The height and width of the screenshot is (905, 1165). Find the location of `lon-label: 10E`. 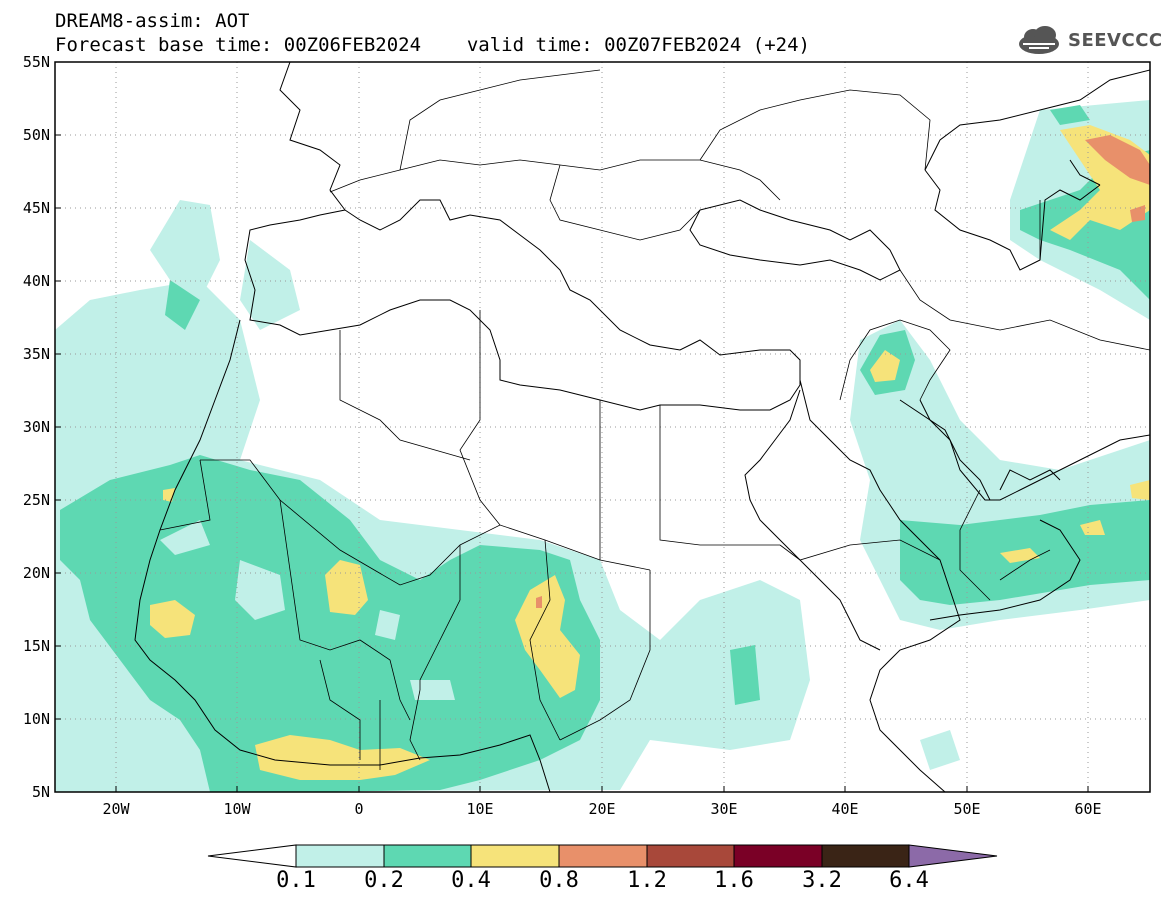

lon-label: 10E is located at coordinates (480, 809).